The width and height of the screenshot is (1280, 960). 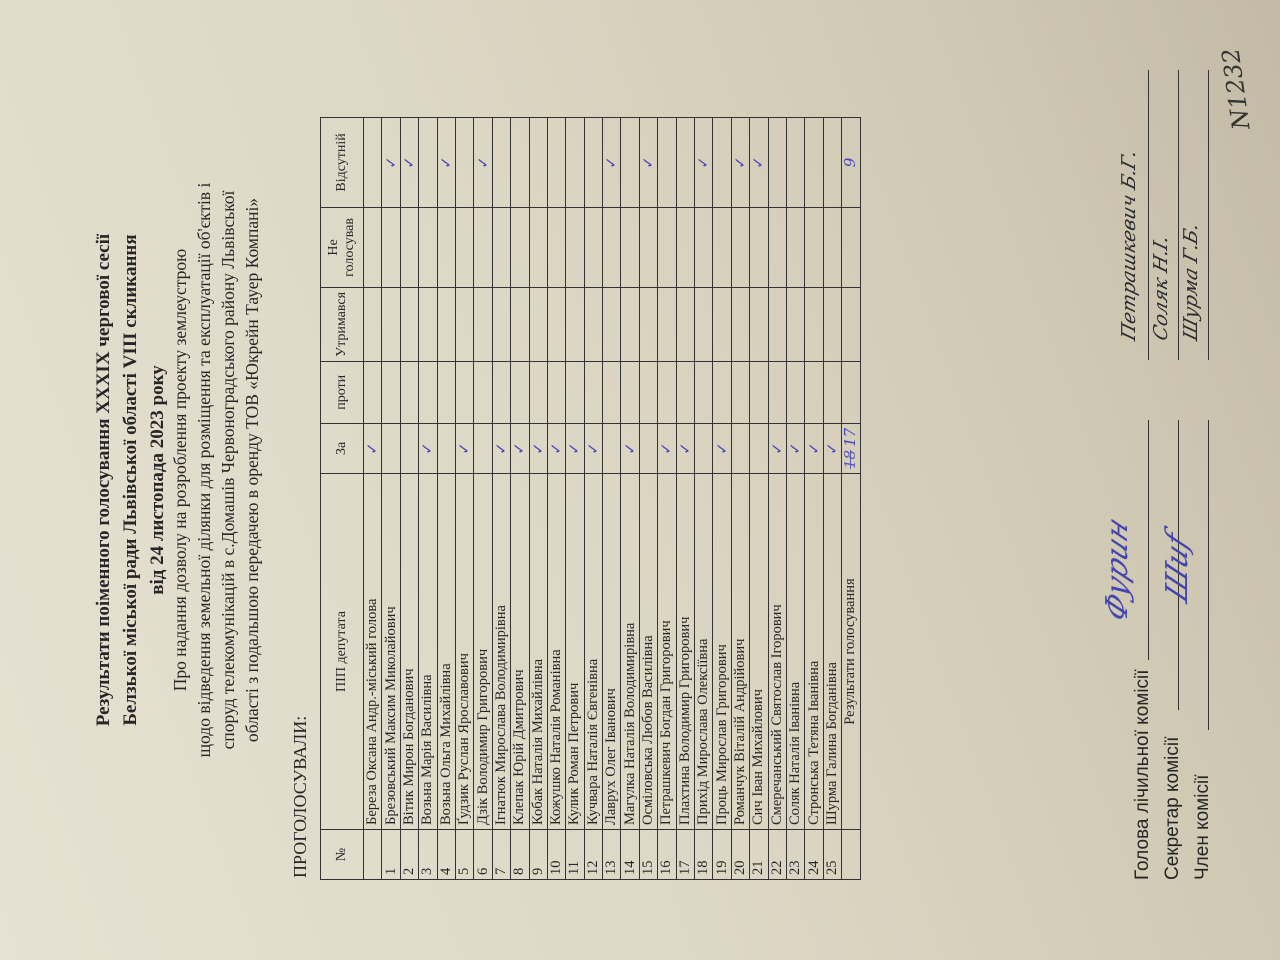 What do you see at coordinates (795, 854) in the screenshot?
I see `row-number: 23` at bounding box center [795, 854].